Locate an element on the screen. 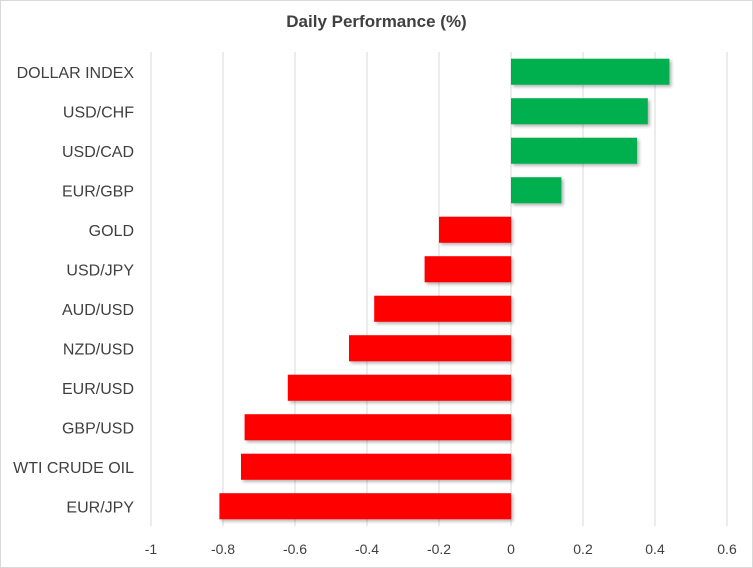  x-tick-label: -0.6 is located at coordinates (295, 549).